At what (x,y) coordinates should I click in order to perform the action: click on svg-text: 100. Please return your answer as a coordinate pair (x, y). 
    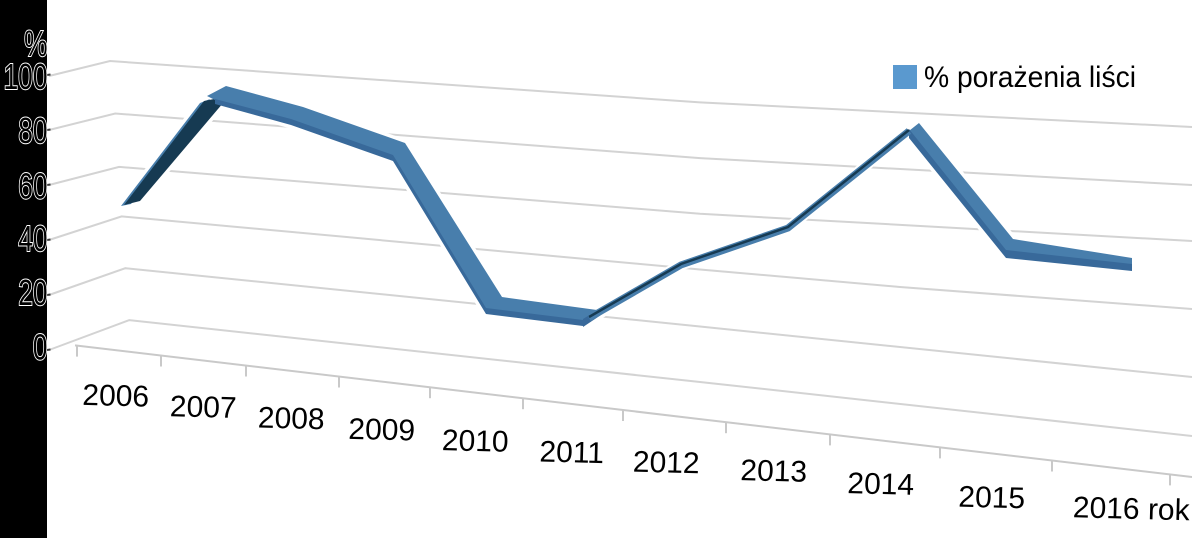
    Looking at the image, I should click on (26, 76).